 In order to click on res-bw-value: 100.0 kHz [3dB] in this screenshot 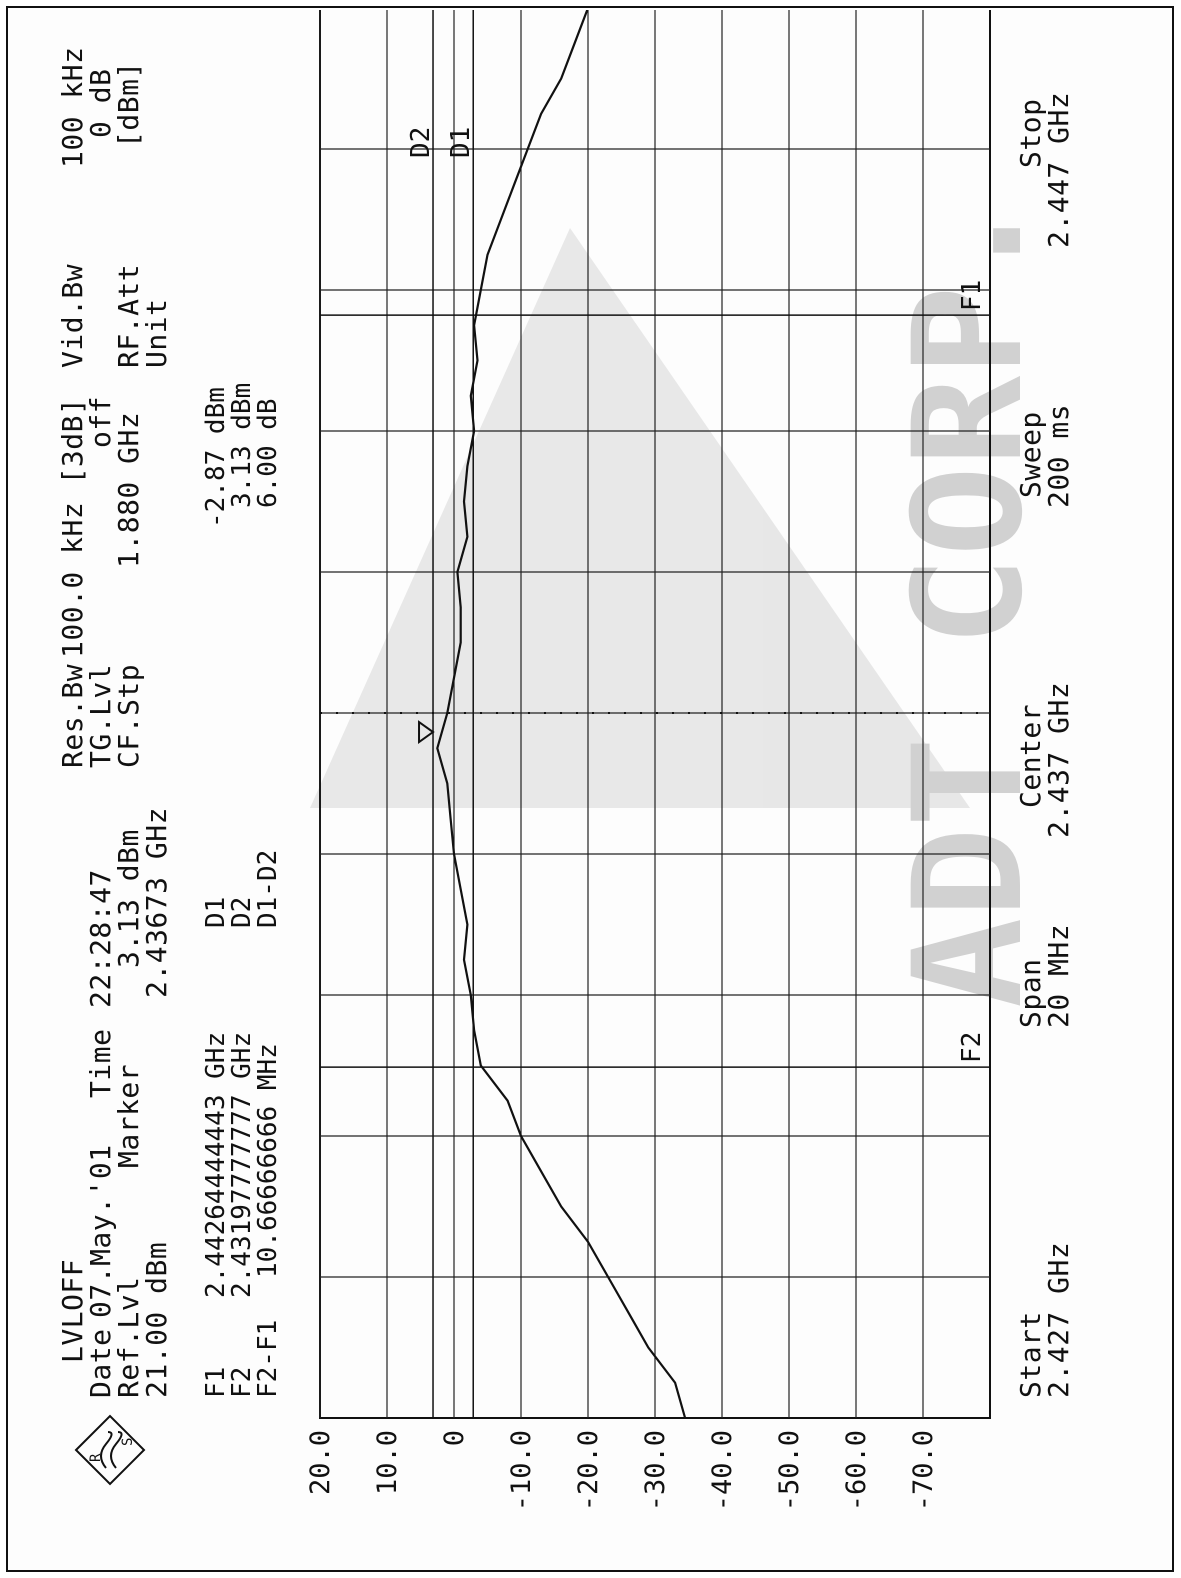, I will do `click(72, 528)`.